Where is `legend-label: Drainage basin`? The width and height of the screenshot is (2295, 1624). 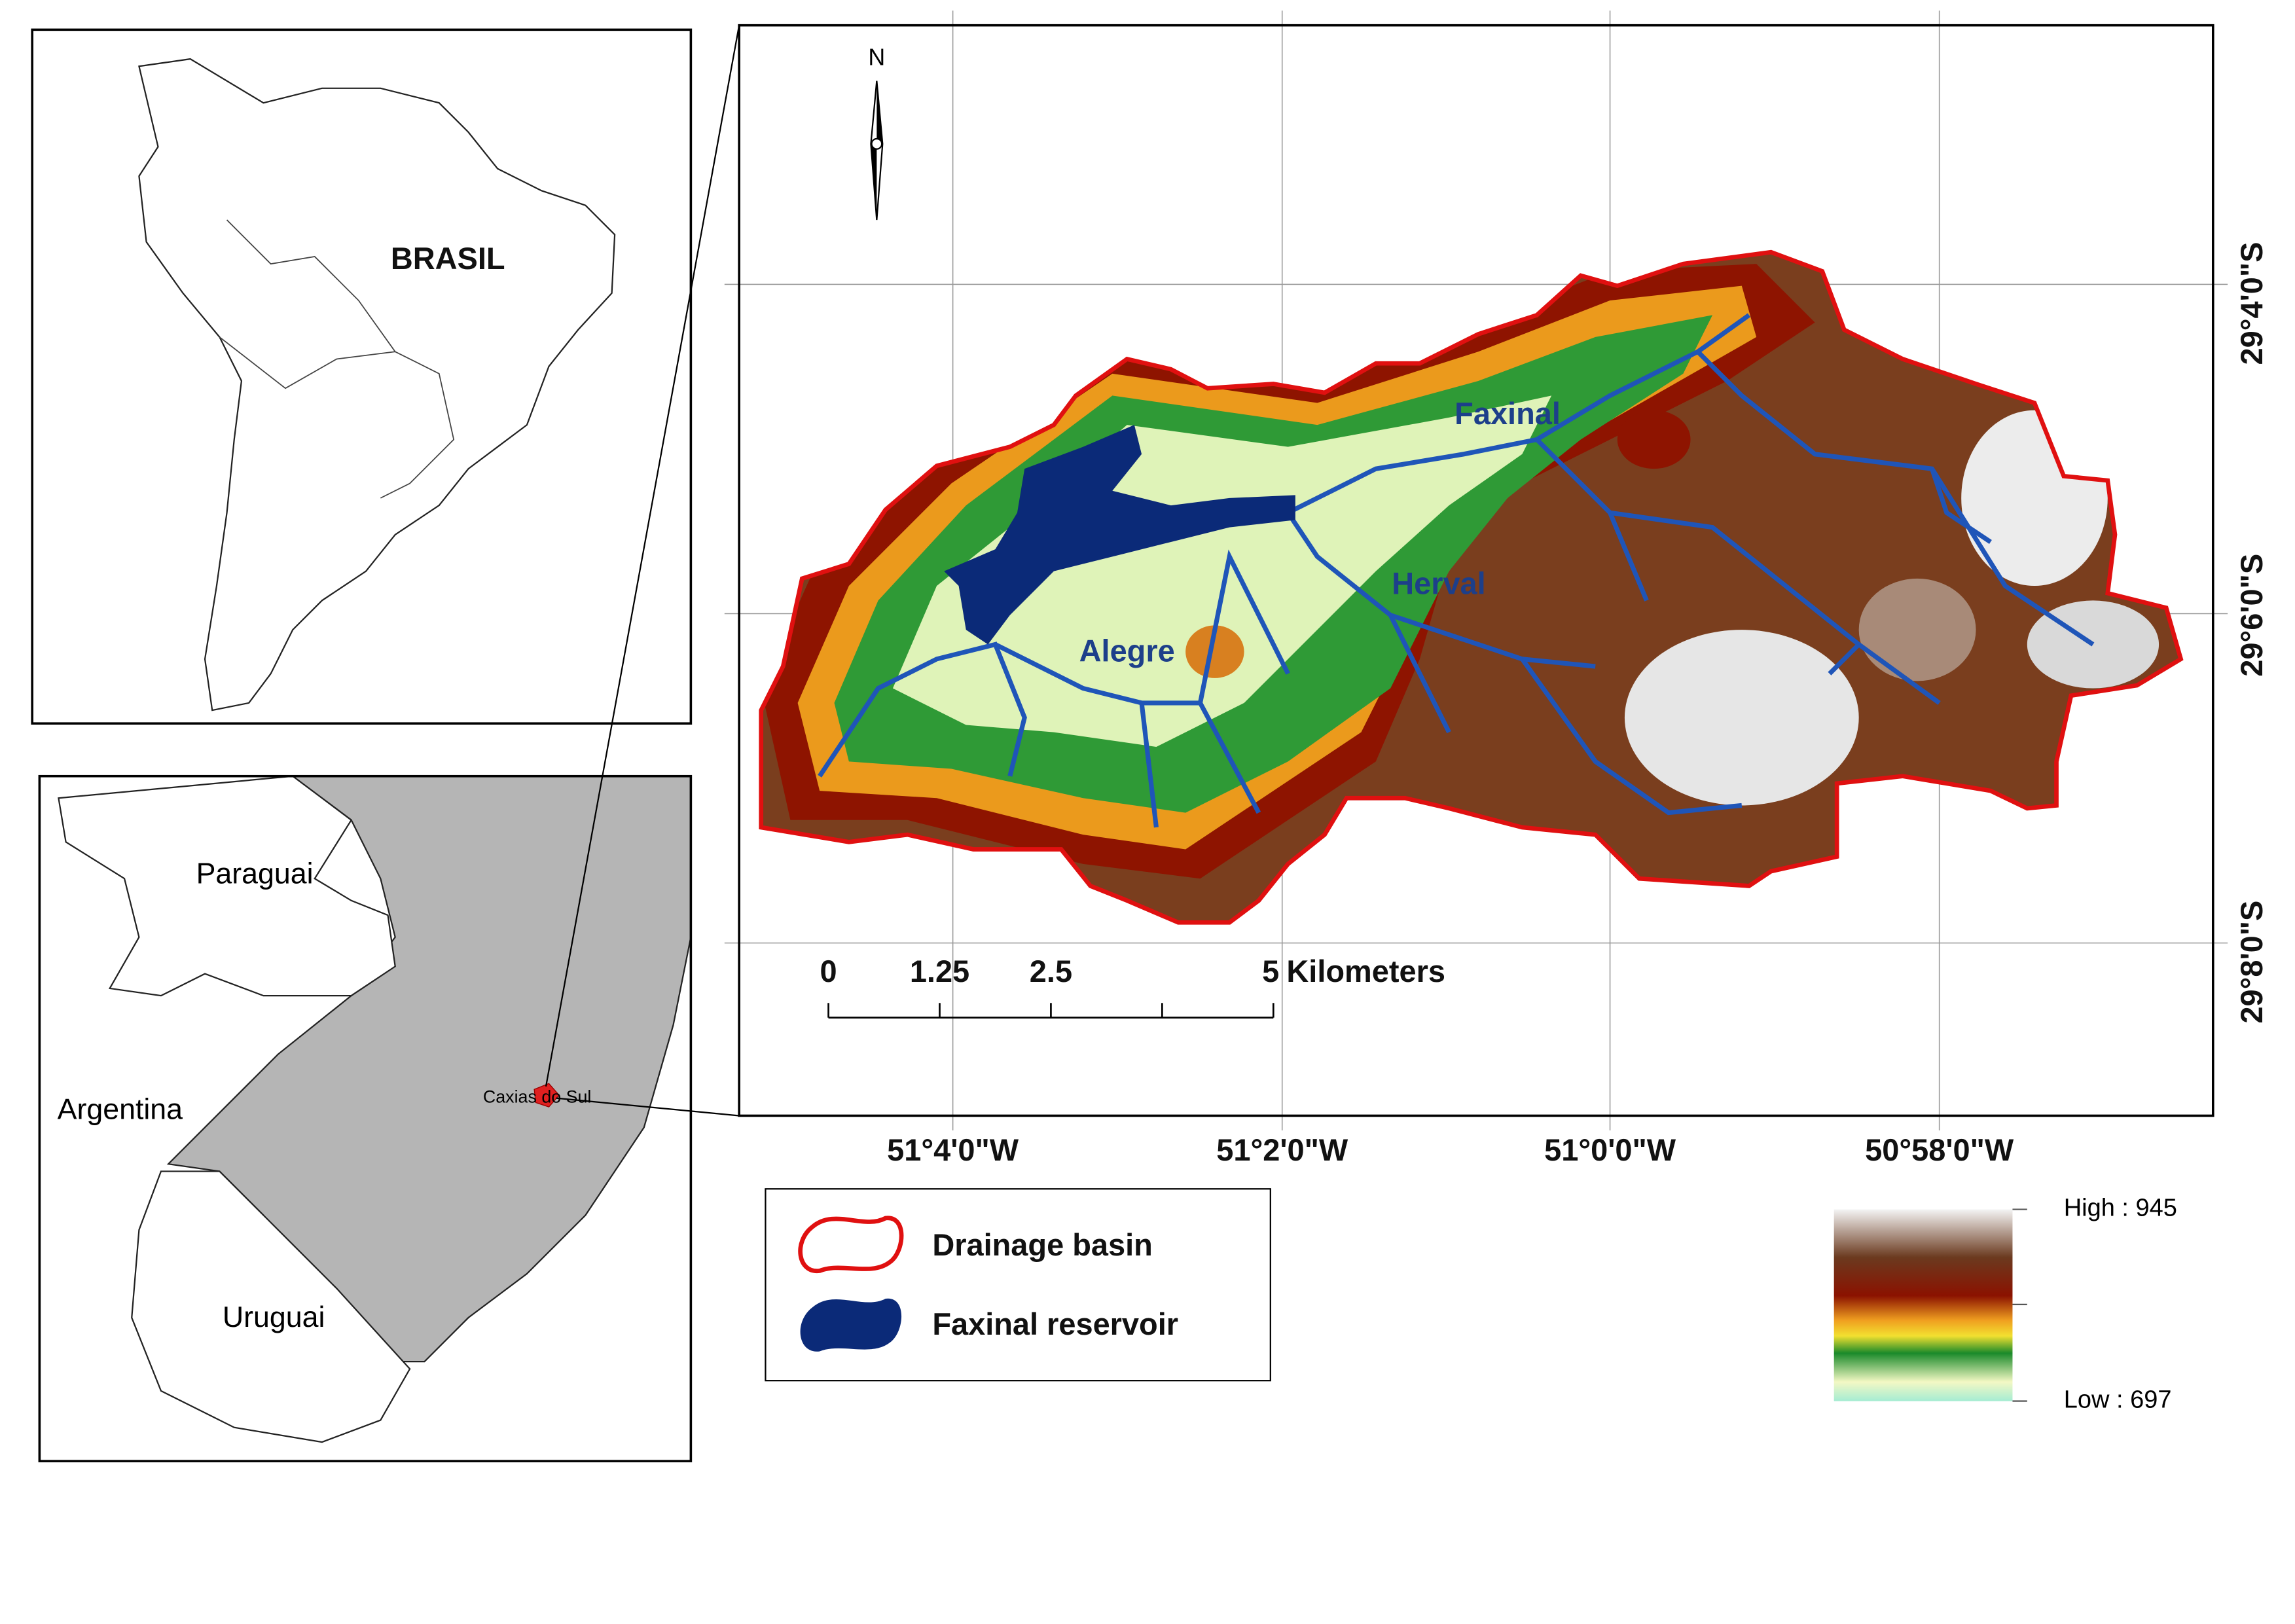
legend-label: Drainage basin is located at coordinates (1043, 1244).